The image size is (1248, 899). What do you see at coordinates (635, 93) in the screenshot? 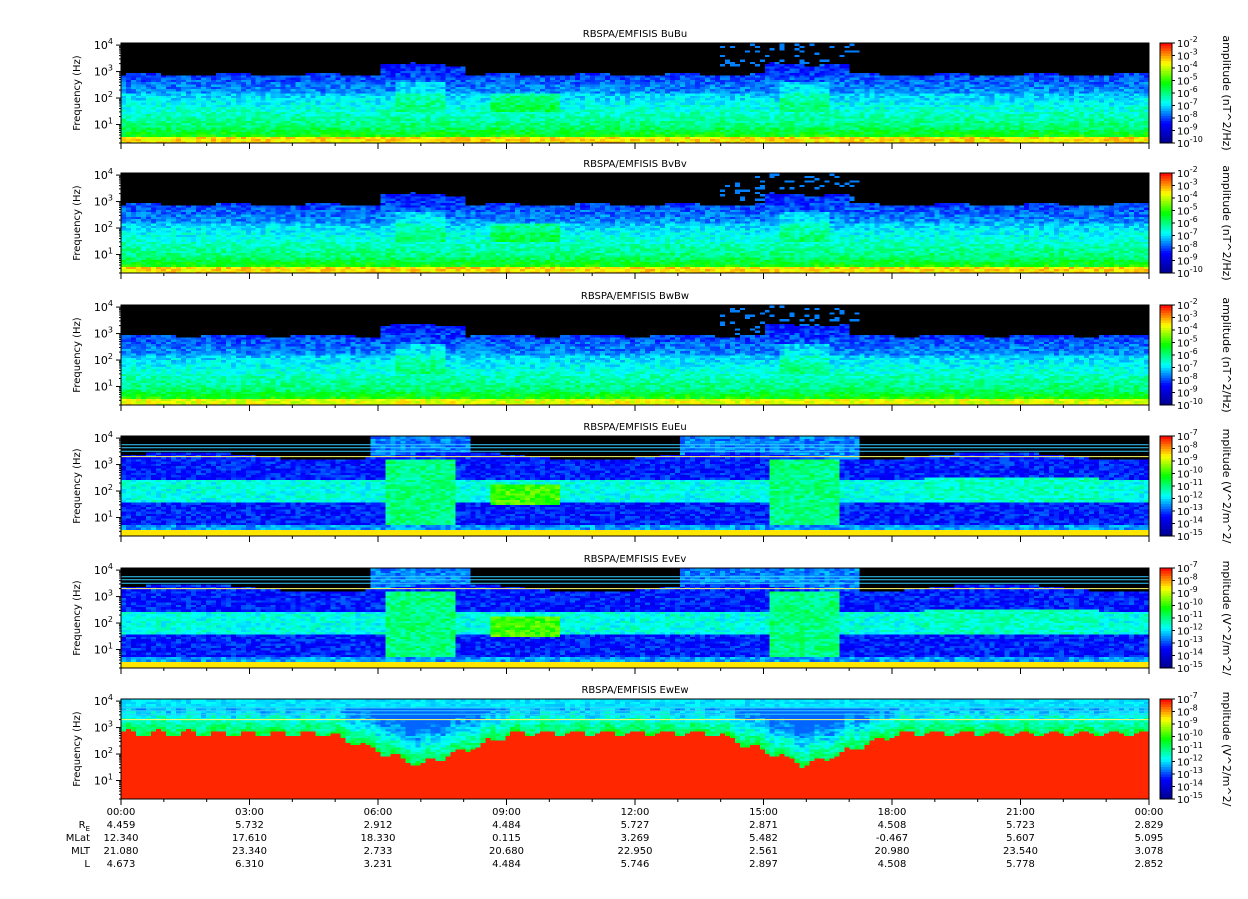
I see `heatmap` at bounding box center [635, 93].